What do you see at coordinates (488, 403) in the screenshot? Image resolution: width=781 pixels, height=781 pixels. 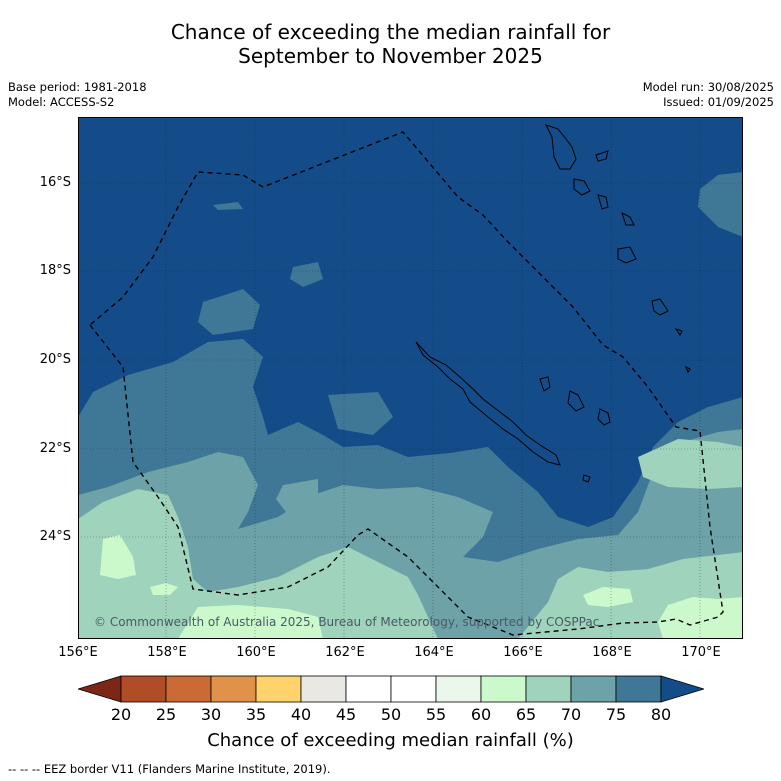 I see `new-caledonia-coast` at bounding box center [488, 403].